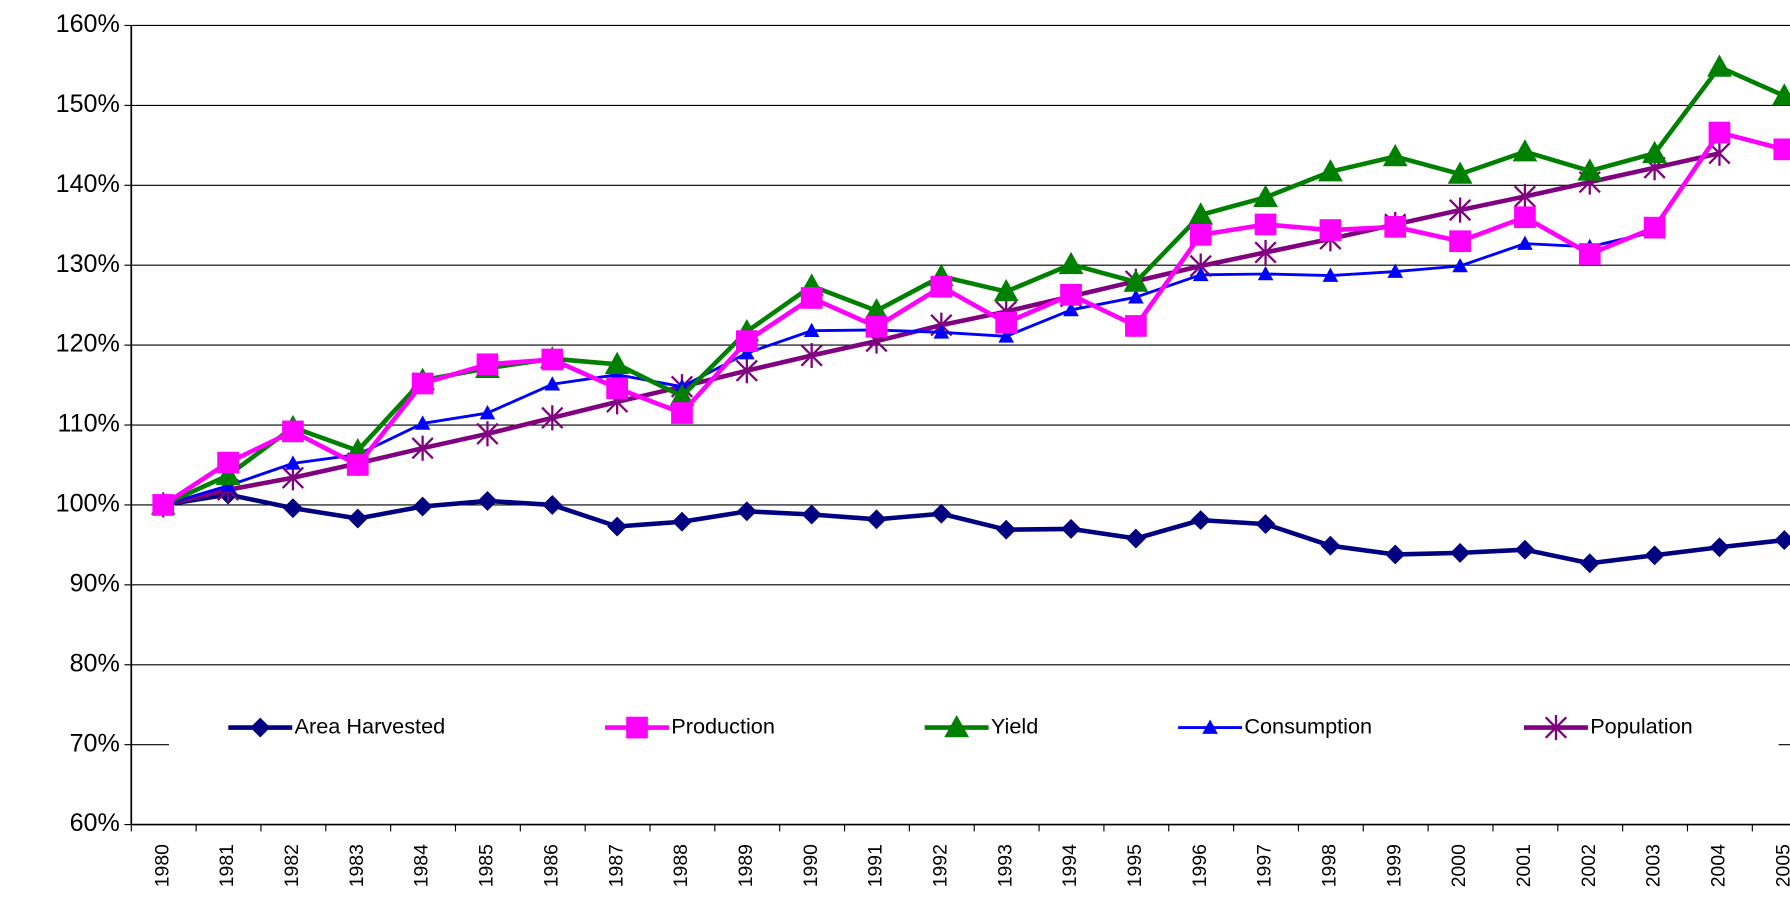 The width and height of the screenshot is (1790, 898). I want to click on y-tick-label: 90%, so click(95, 583).